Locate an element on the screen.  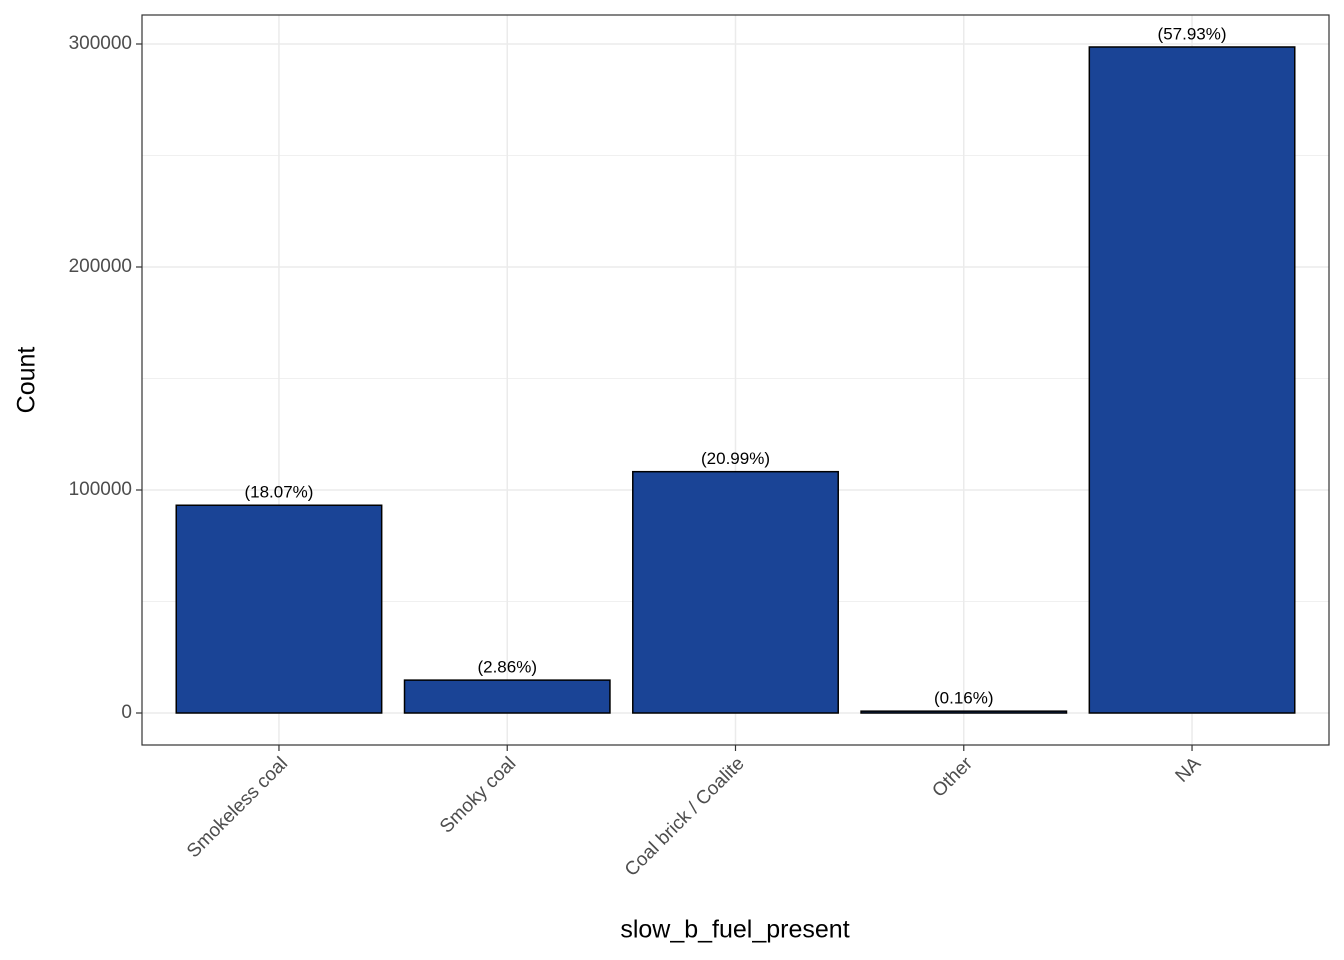
y-tick-label: 0 is located at coordinates (126, 712).